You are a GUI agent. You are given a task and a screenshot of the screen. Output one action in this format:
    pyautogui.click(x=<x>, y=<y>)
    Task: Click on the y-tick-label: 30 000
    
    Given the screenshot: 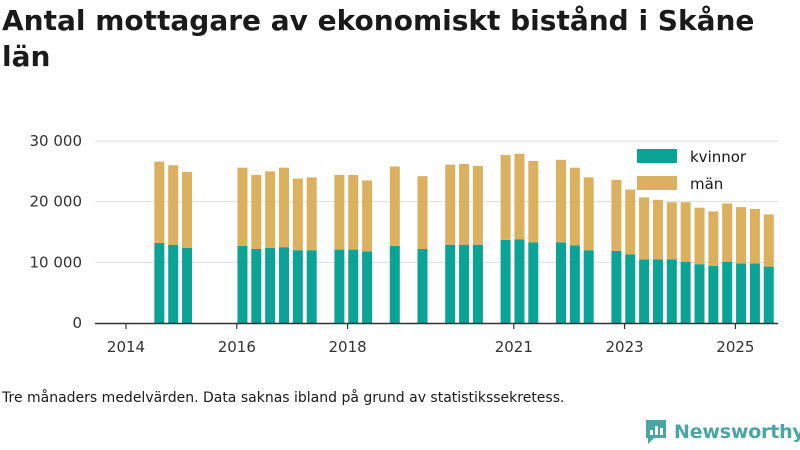 What is the action you would take?
    pyautogui.click(x=56, y=141)
    